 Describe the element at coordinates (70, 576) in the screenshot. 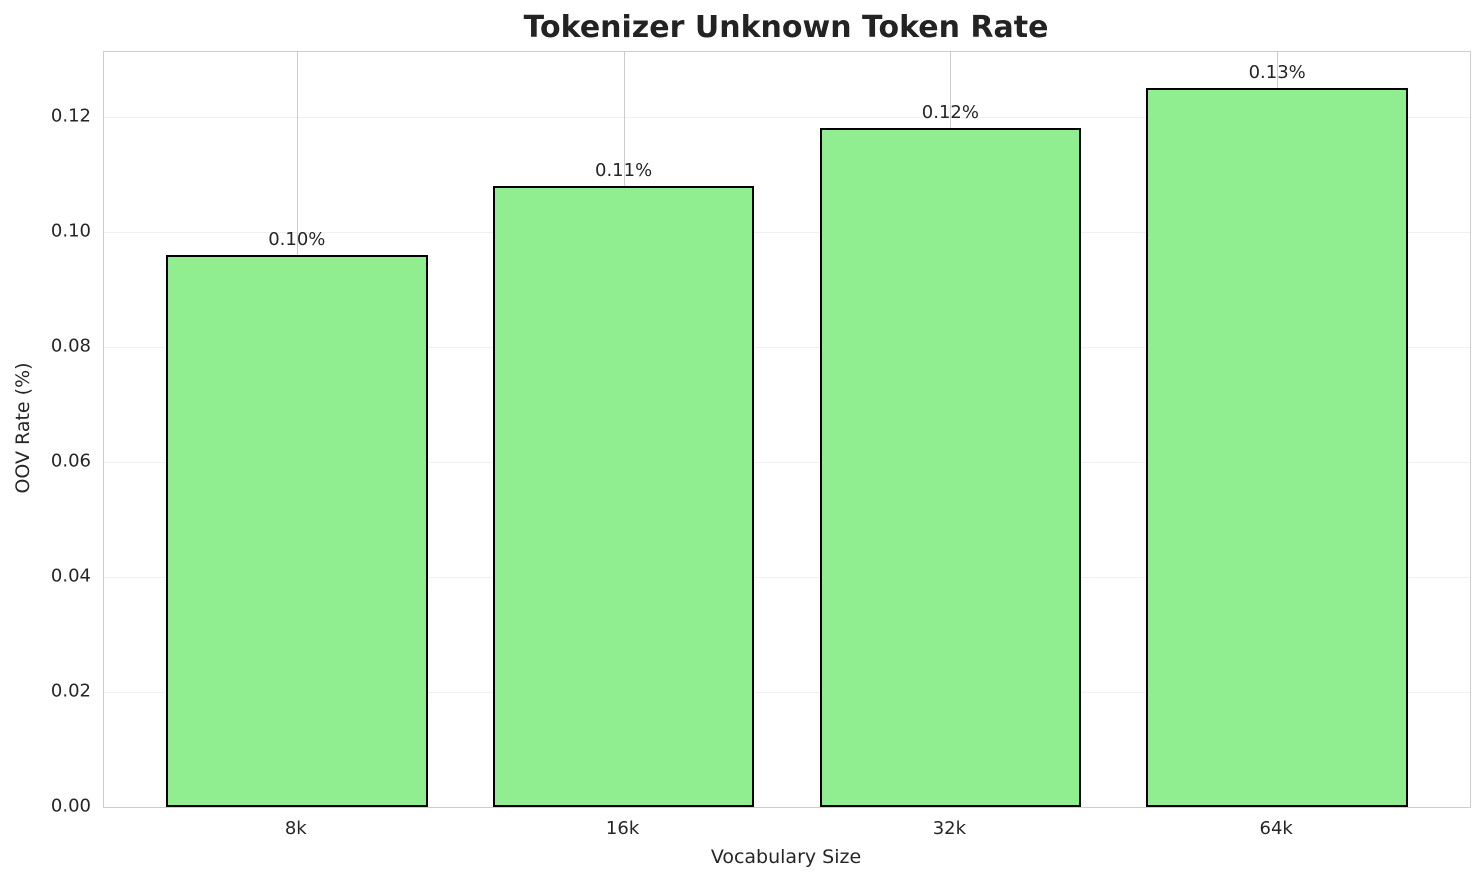

I see `y-tick-label: 0.04` at that location.